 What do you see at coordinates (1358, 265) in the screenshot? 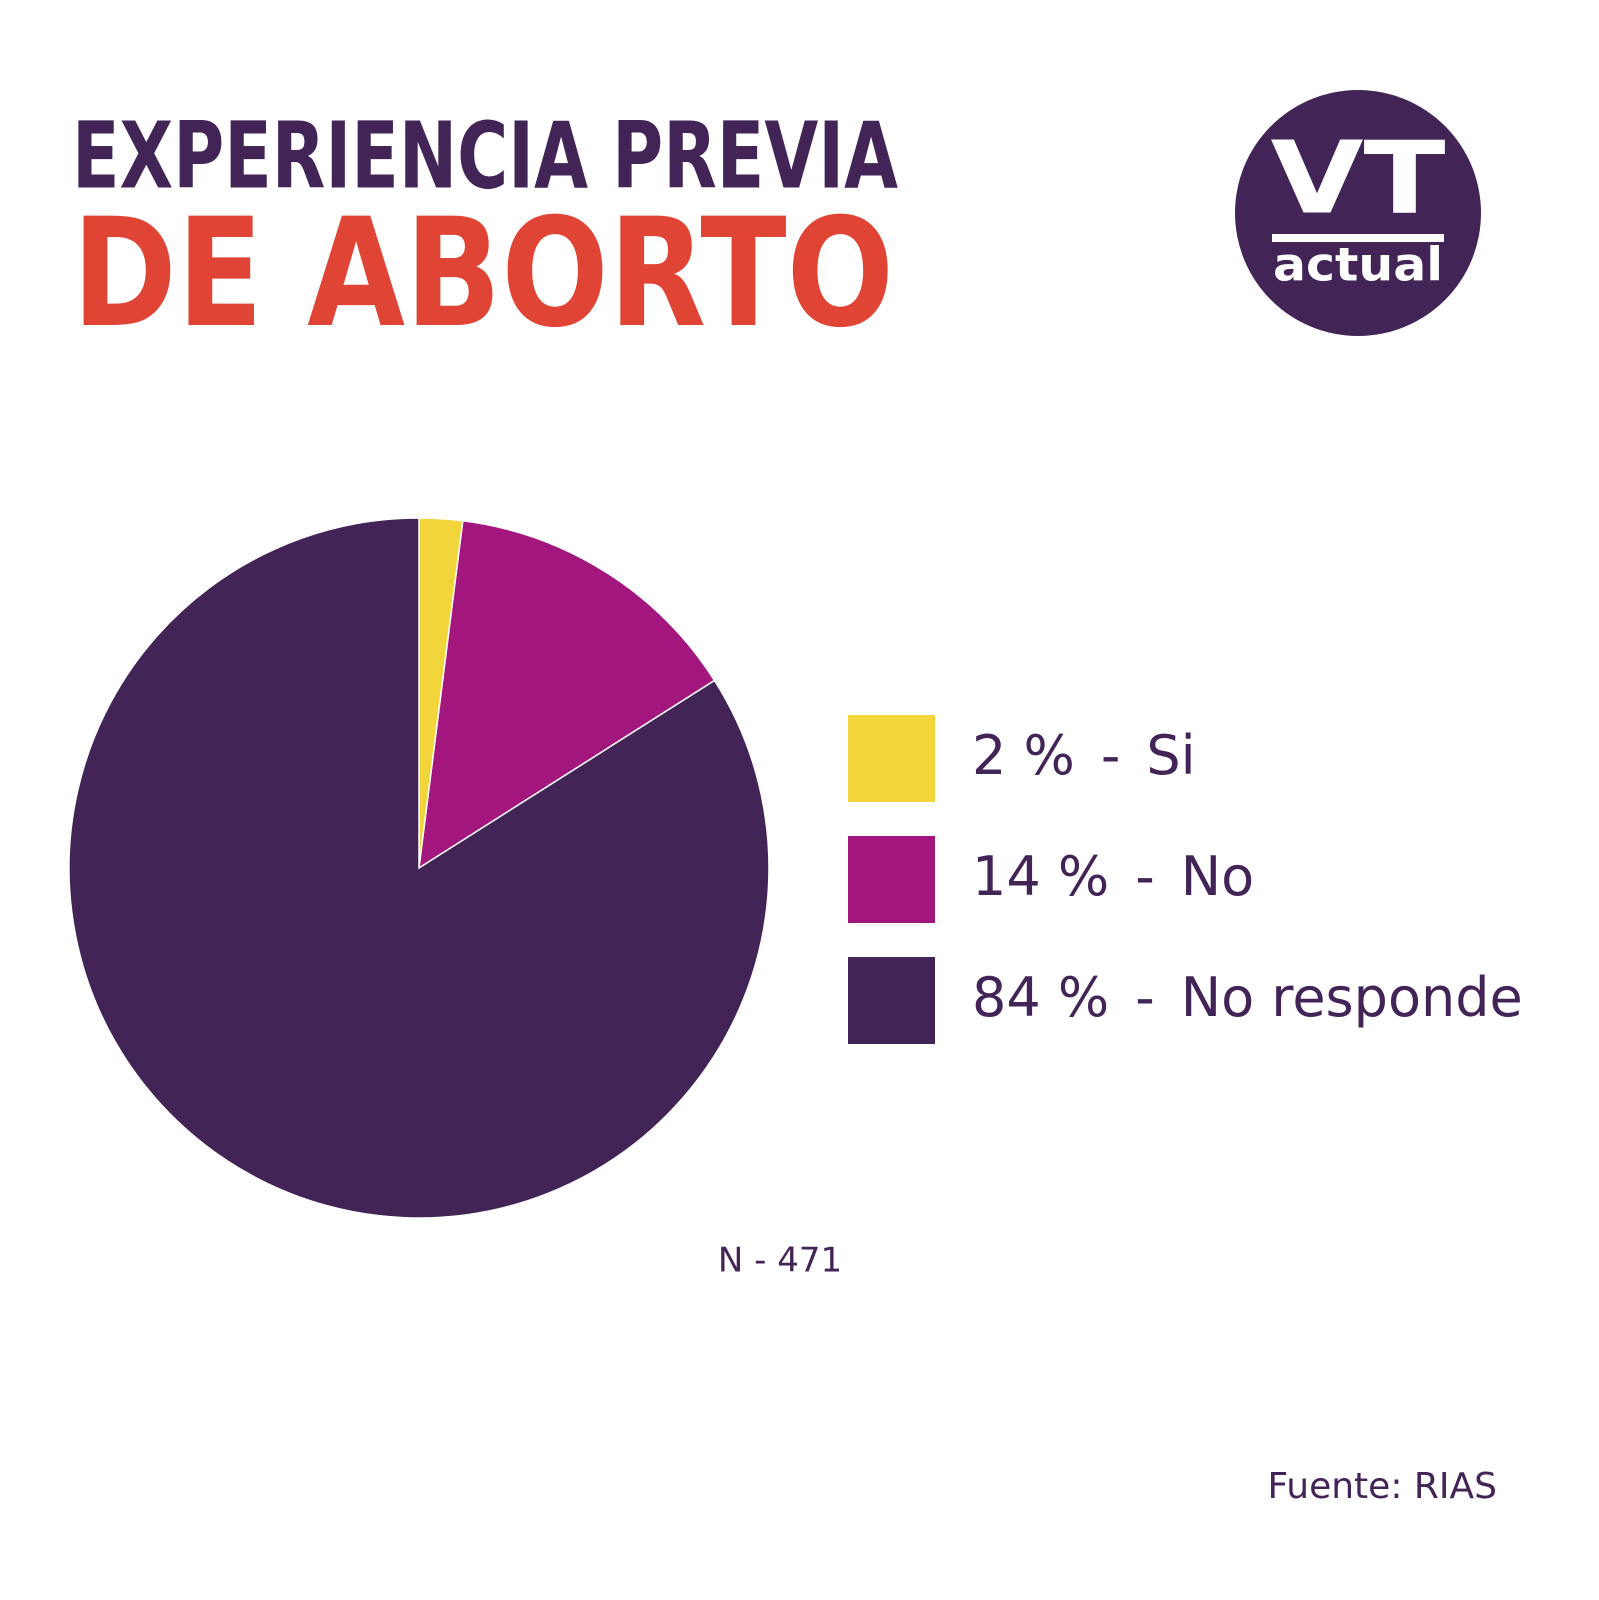
I see `logo-sub: actual` at bounding box center [1358, 265].